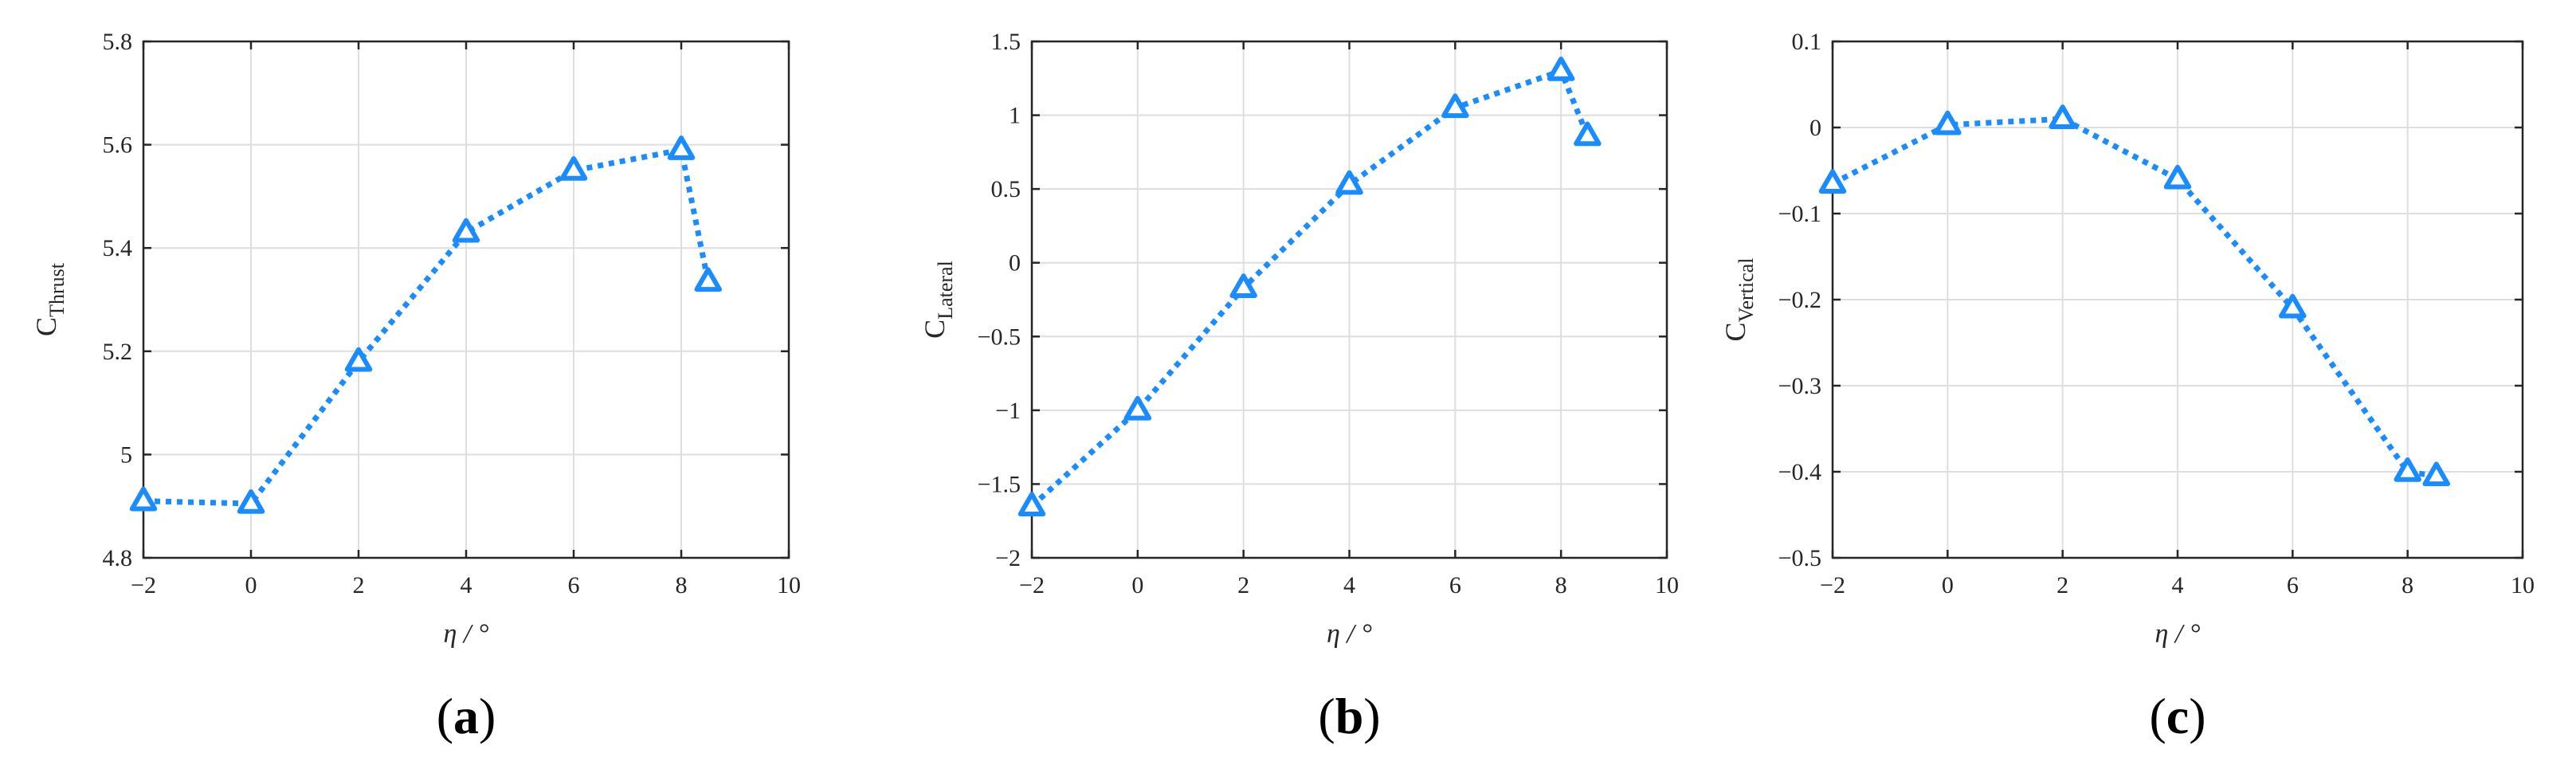 The width and height of the screenshot is (2576, 769). I want to click on panel-label-letter: c, so click(2177, 716).